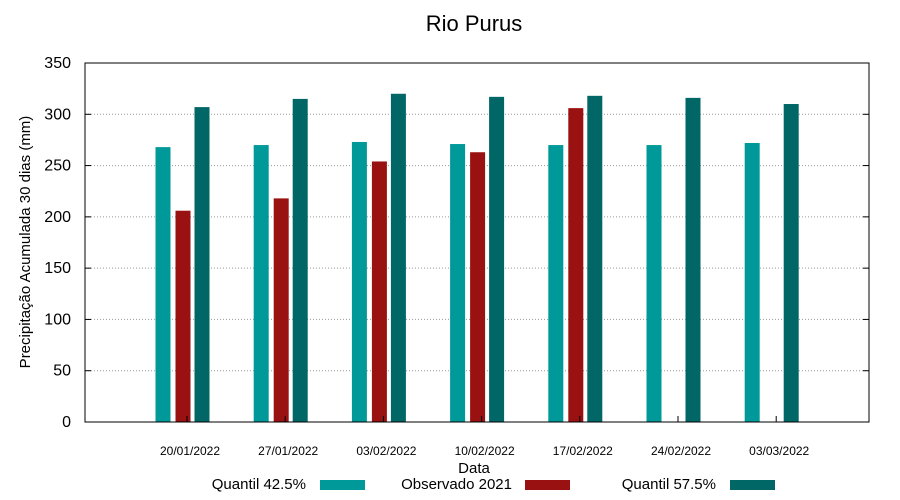 The image size is (900, 500). Describe the element at coordinates (779, 451) in the screenshot. I see `x-tick-label: 03/03/2022` at that location.